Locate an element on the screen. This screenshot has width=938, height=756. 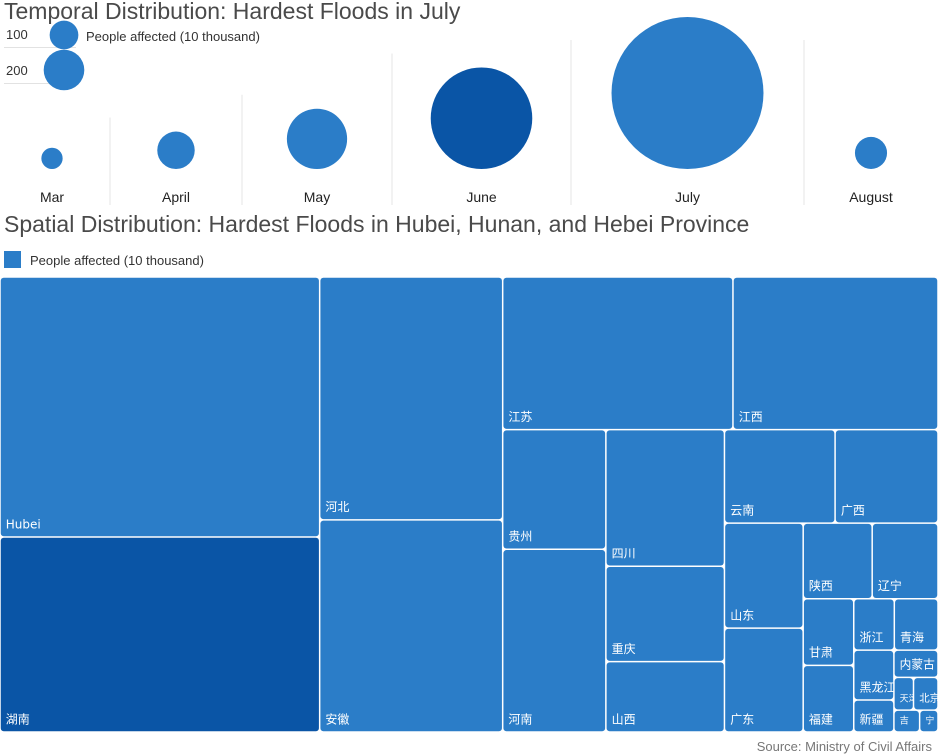
bubble-may is located at coordinates (317, 138).